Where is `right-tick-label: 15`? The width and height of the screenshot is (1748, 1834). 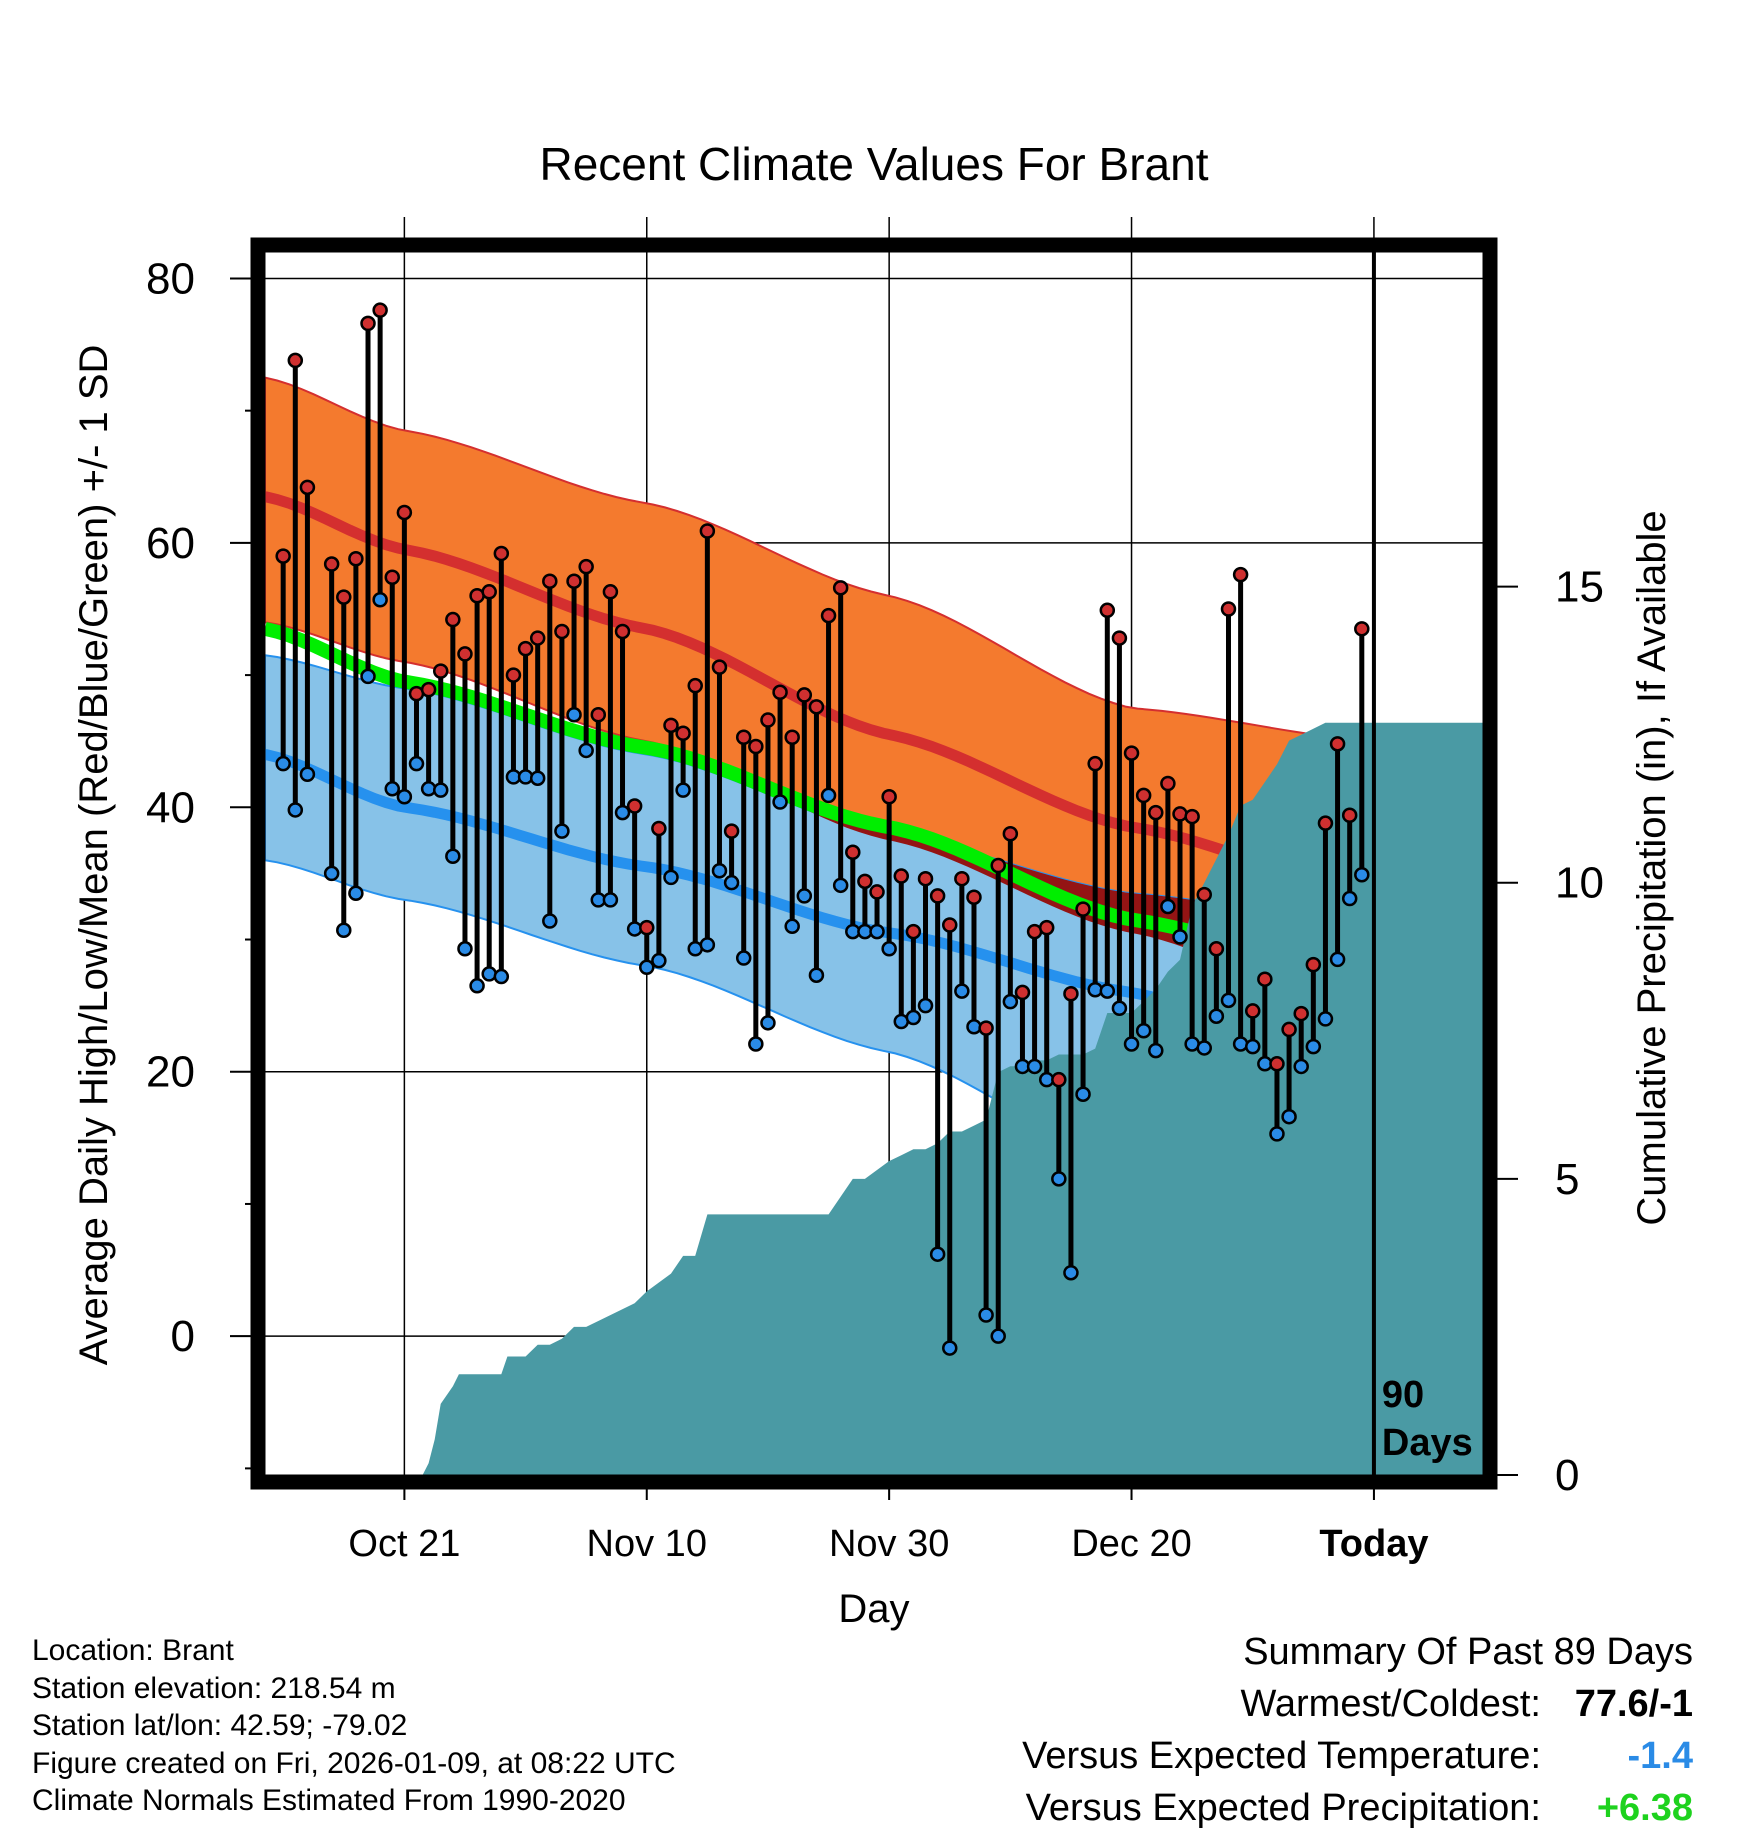
right-tick-label: 15 is located at coordinates (1579, 587).